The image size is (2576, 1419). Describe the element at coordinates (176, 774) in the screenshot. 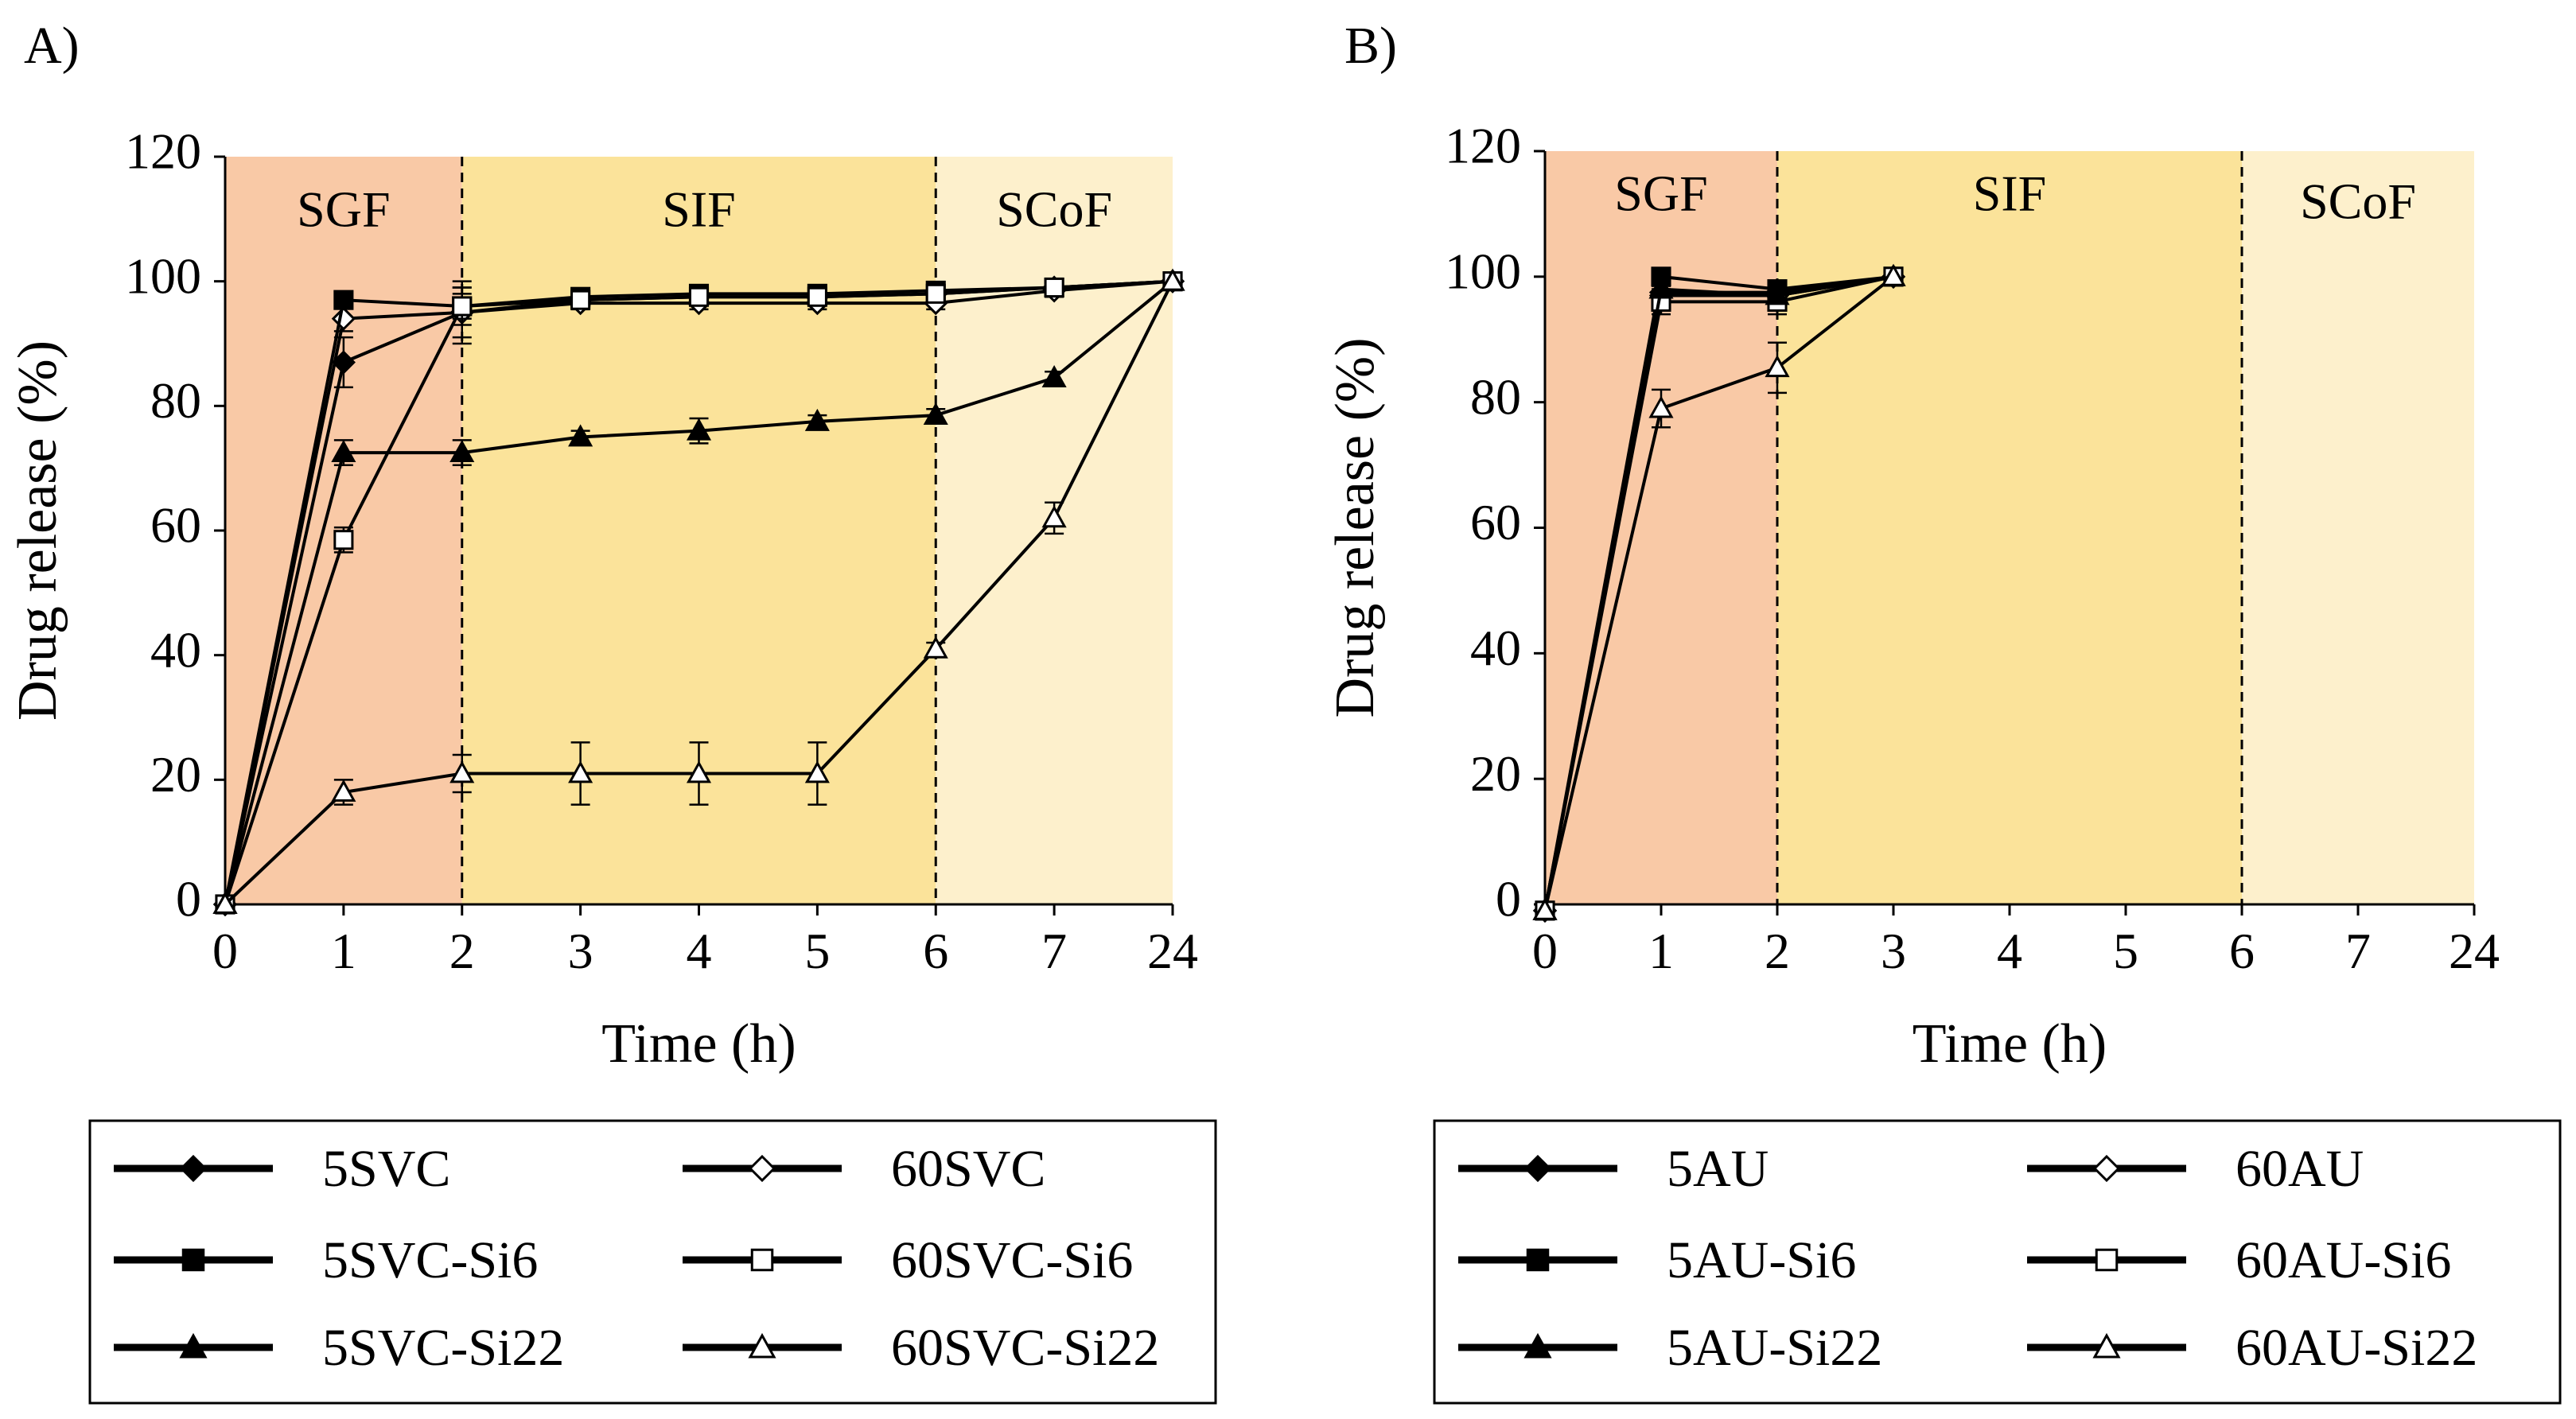

I see `y-tick-label: 20` at that location.